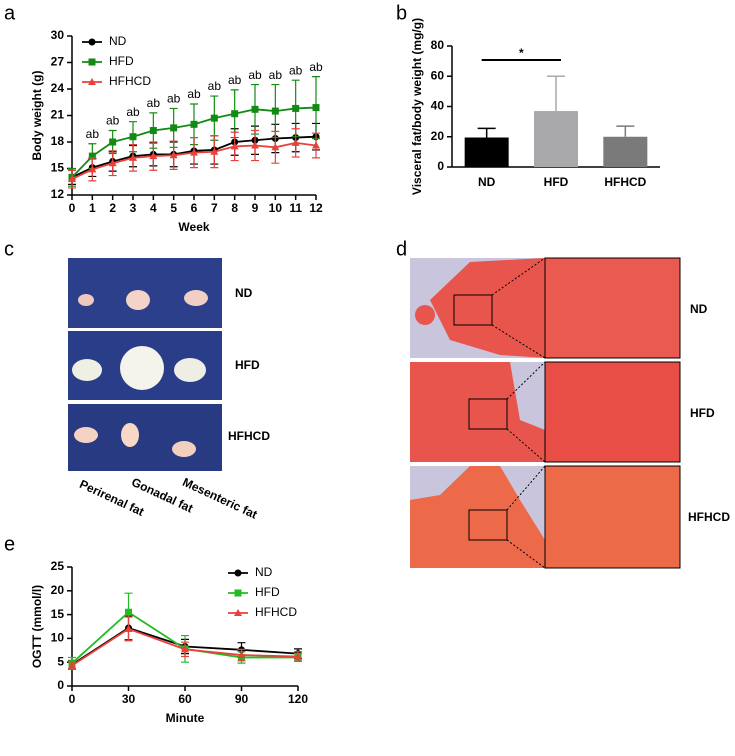 The image size is (735, 756). What do you see at coordinates (219, 498) in the screenshot?
I see `column-label: Mesenteric fat` at bounding box center [219, 498].